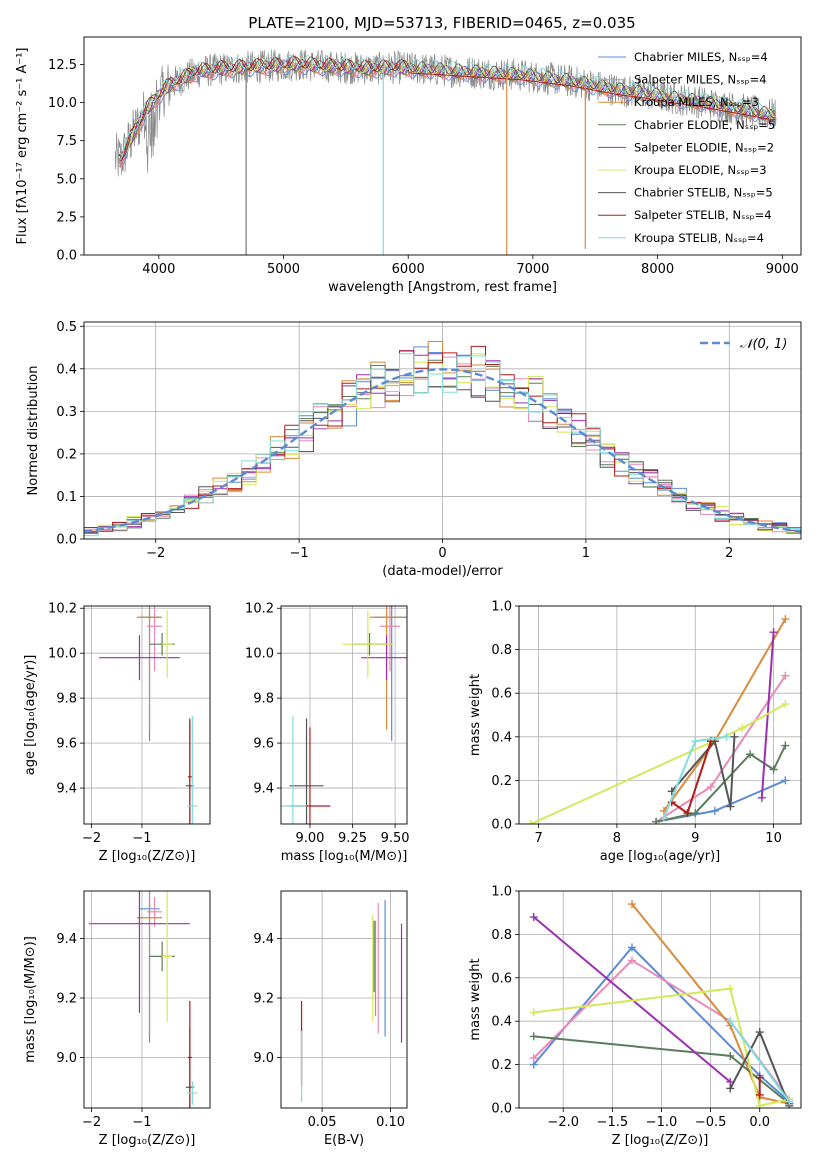 This screenshot has height=1170, width=819. What do you see at coordinates (66, 497) in the screenshot?
I see `y-tick-label: 0.1` at bounding box center [66, 497].